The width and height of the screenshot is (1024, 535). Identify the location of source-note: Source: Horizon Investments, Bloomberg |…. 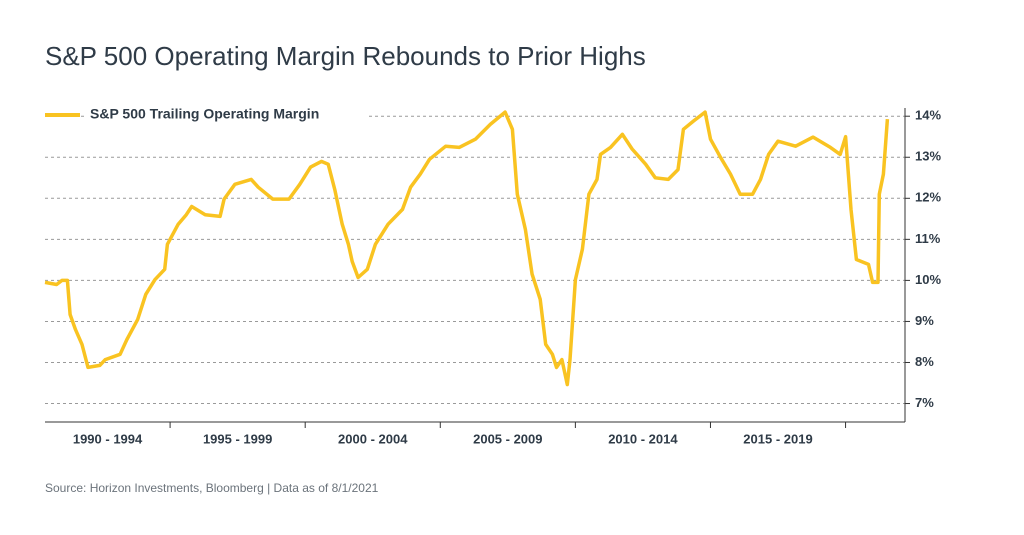
(212, 488).